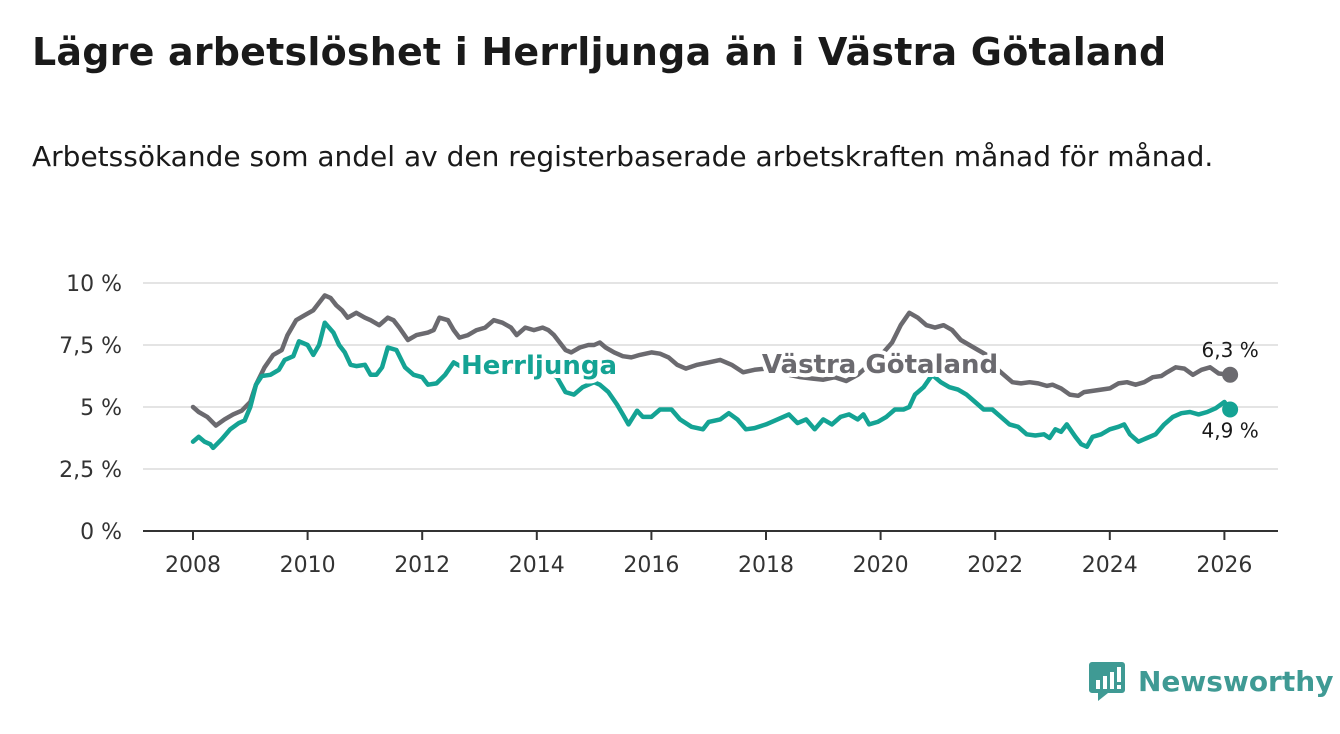  What do you see at coordinates (1224, 565) in the screenshot?
I see `x-tick-label: 2026` at bounding box center [1224, 565].